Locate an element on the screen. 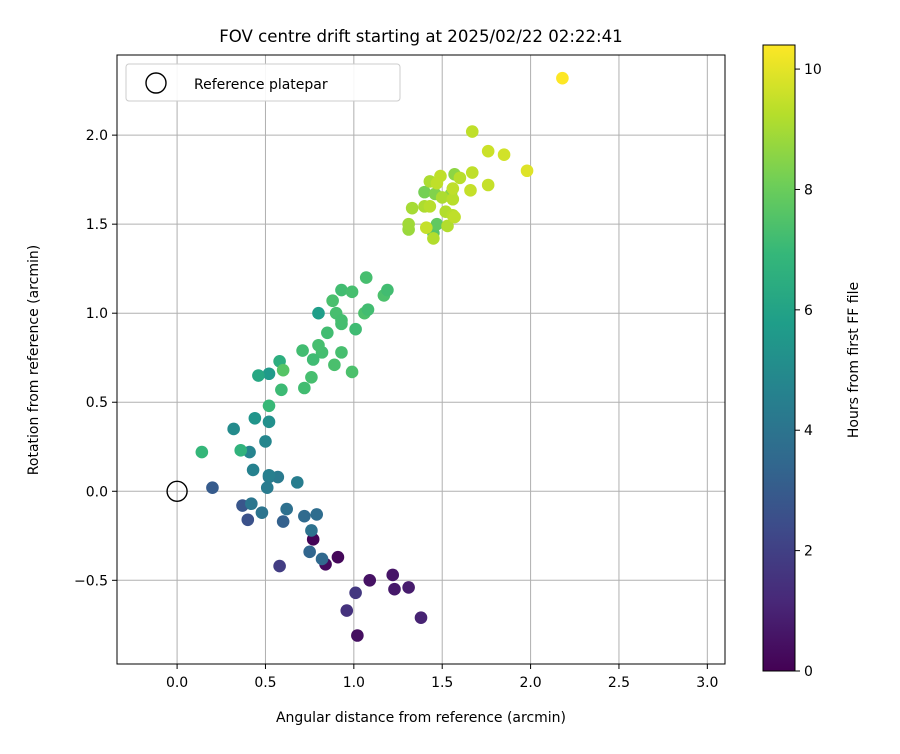 The height and width of the screenshot is (754, 900). colorbar is located at coordinates (779, 358).